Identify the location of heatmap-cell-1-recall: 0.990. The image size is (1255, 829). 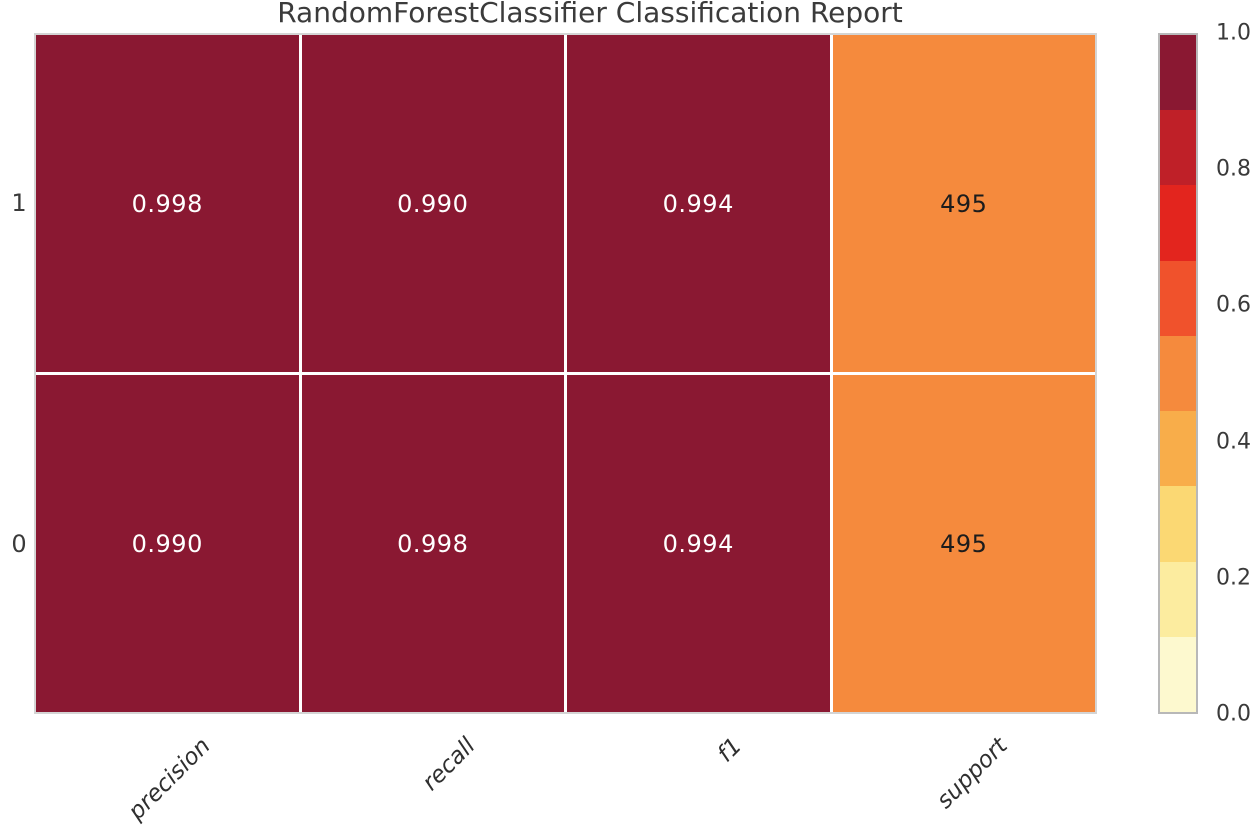
(432, 203).